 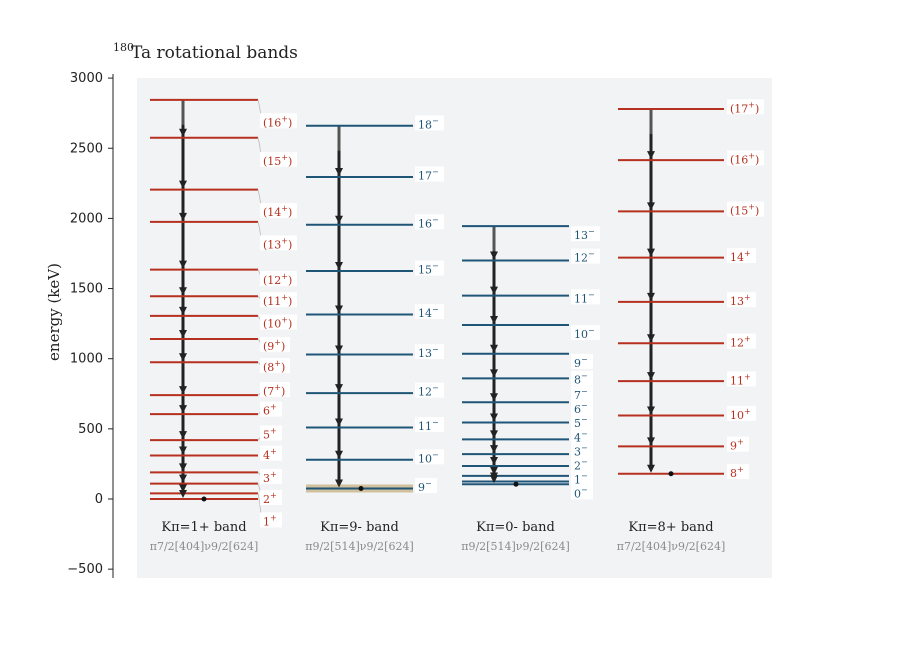 I want to click on level-label: (17+), so click(x=744, y=107).